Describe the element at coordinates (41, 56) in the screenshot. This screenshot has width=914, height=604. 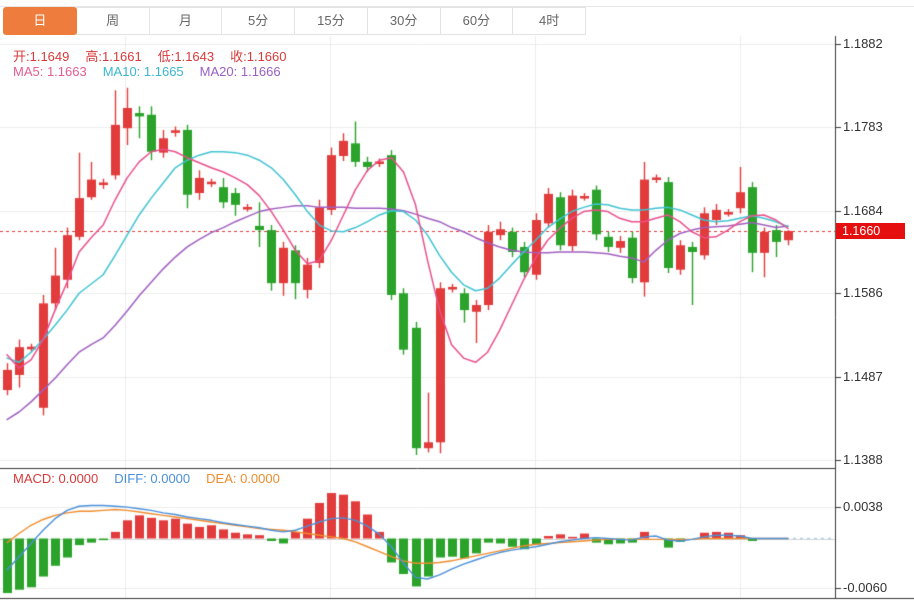
I see `open-value: 开:1.1649` at that location.